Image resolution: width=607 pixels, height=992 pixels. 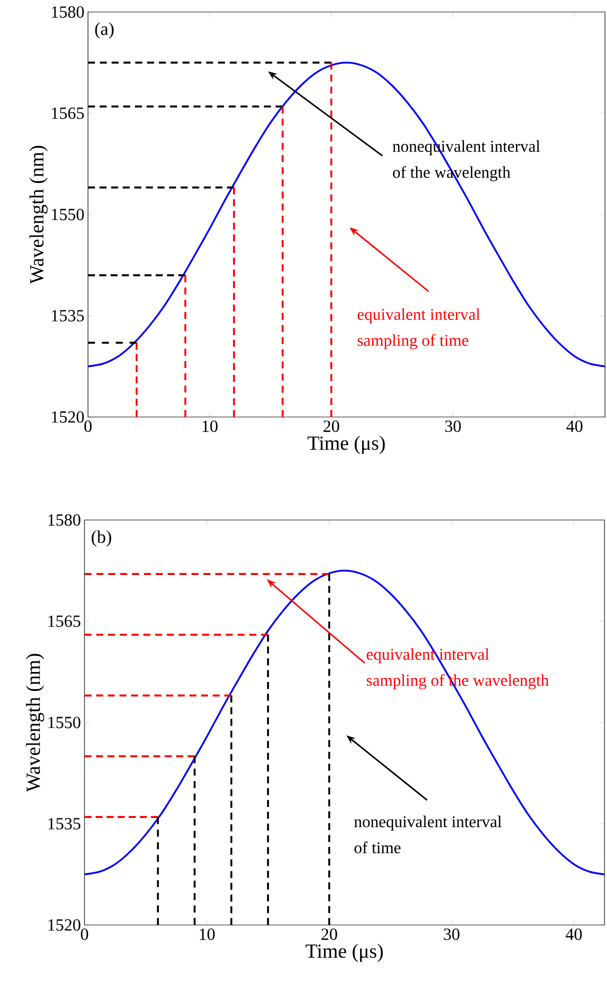 I want to click on annotation: nonequivalent interval, so click(x=428, y=823).